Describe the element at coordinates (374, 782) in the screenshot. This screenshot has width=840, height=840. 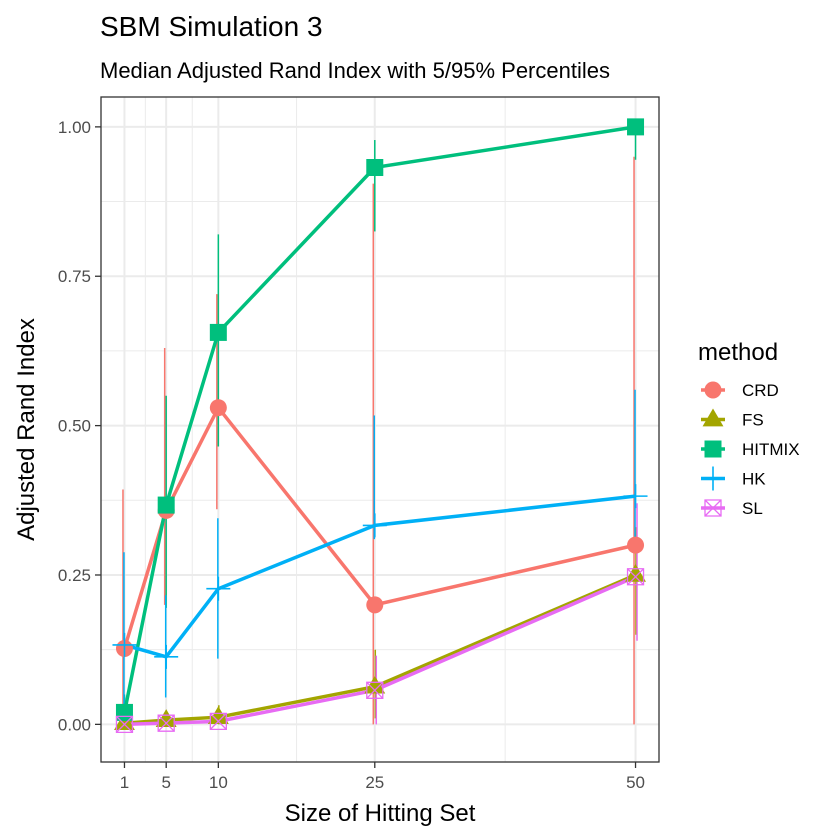
I see `x-tick-label: 25` at that location.